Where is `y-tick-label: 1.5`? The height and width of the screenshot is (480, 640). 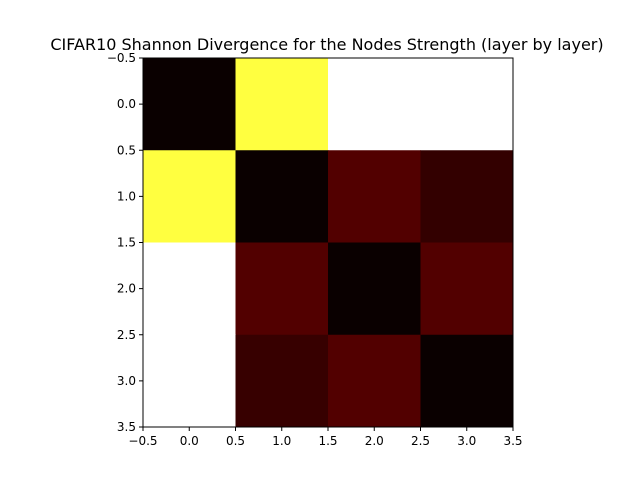
y-tick-label: 1.5 is located at coordinates (126, 243).